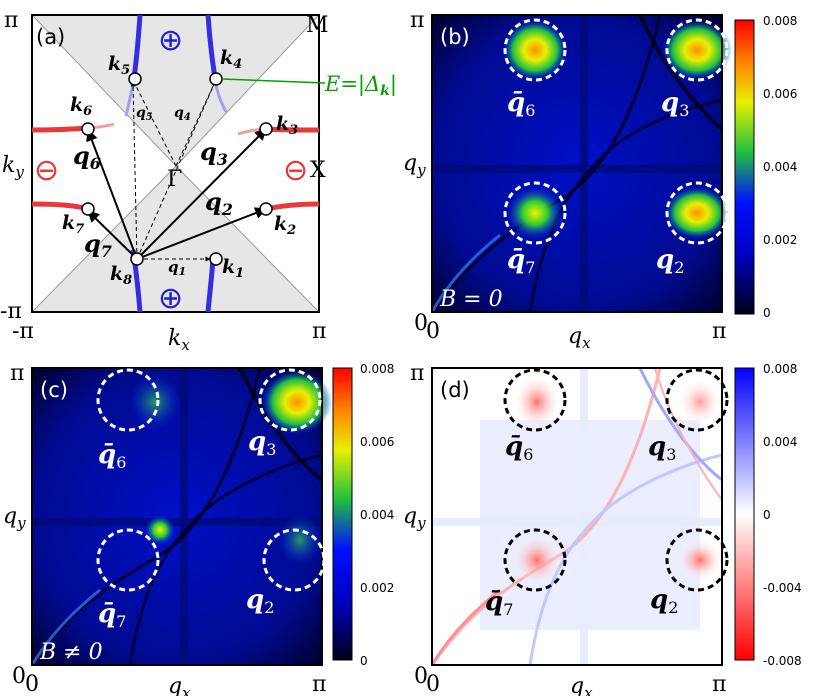 Image resolution: width=830 pixels, height=696 pixels. Describe the element at coordinates (719, 331) in the screenshot. I see `b-x-pi: π` at that location.